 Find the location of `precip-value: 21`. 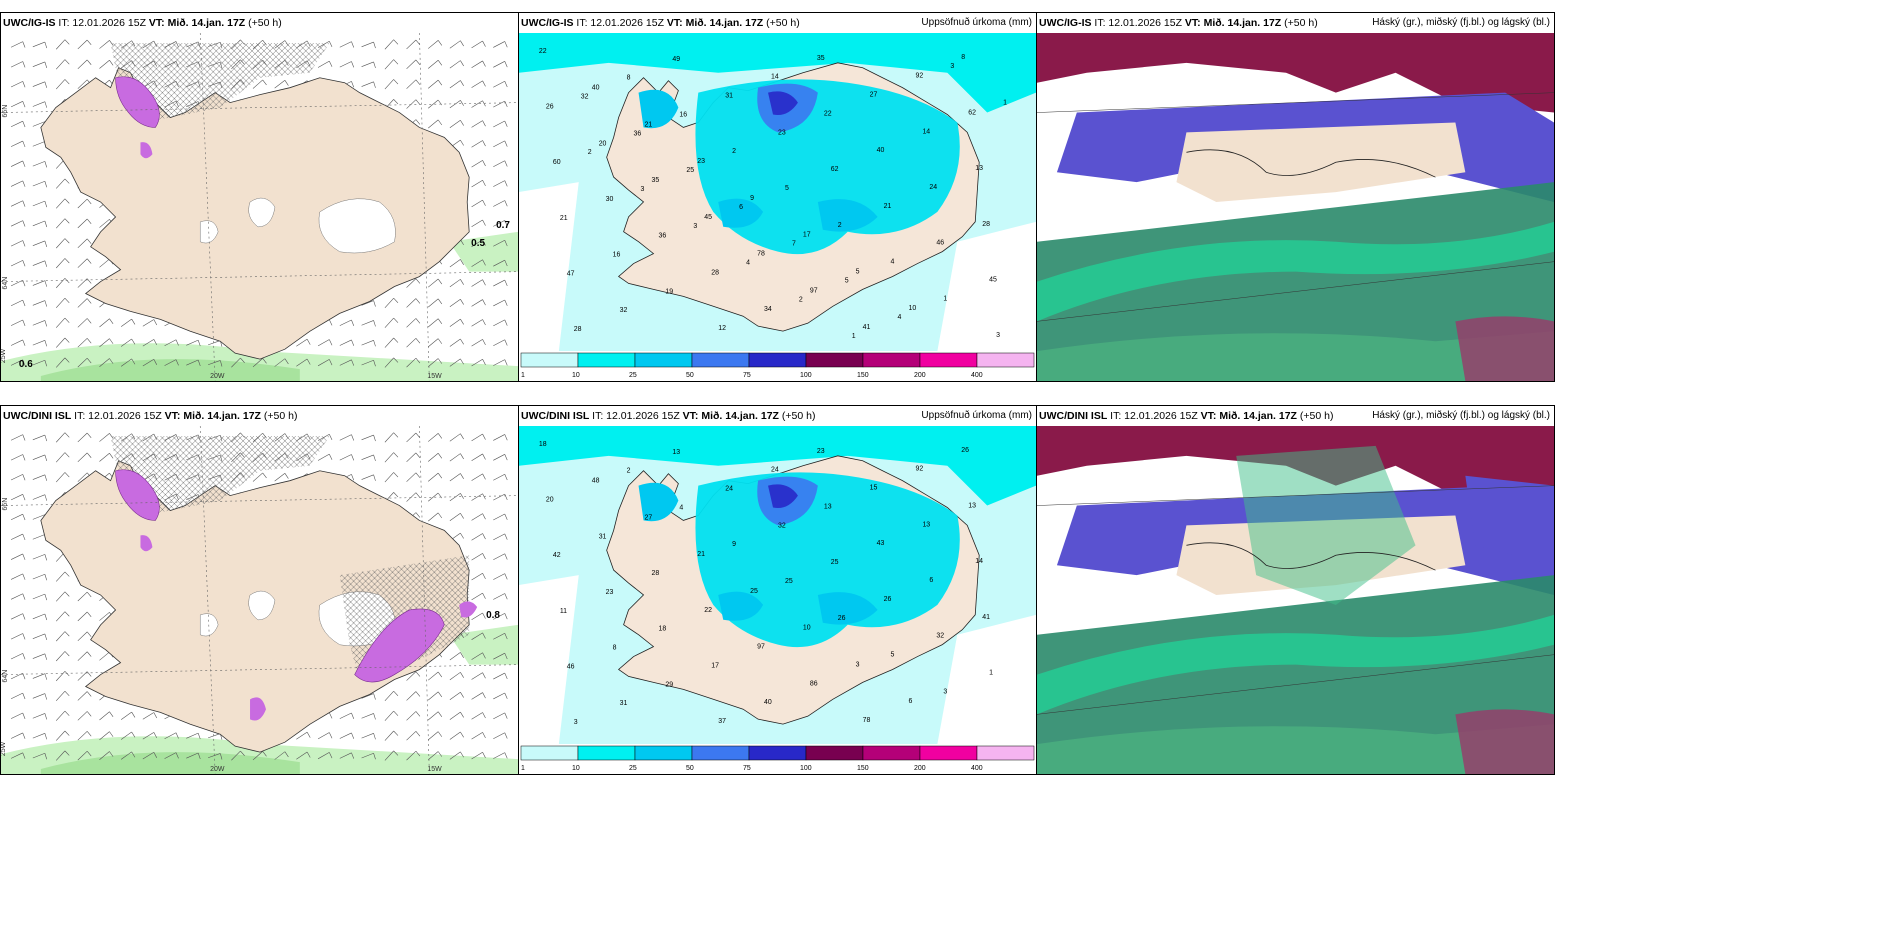

precip-value: 21 is located at coordinates (564, 218).